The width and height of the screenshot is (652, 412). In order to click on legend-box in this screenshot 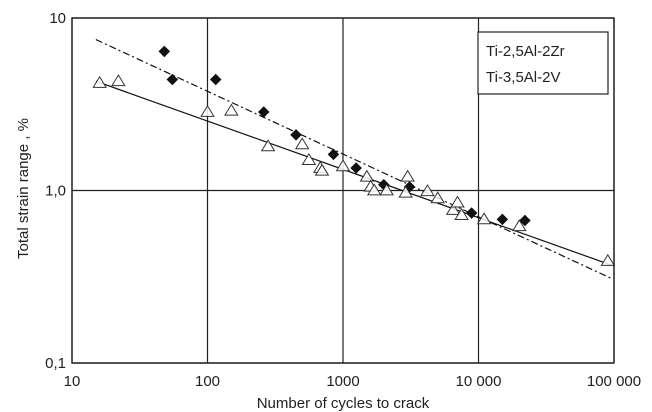, I will do `click(543, 63)`.